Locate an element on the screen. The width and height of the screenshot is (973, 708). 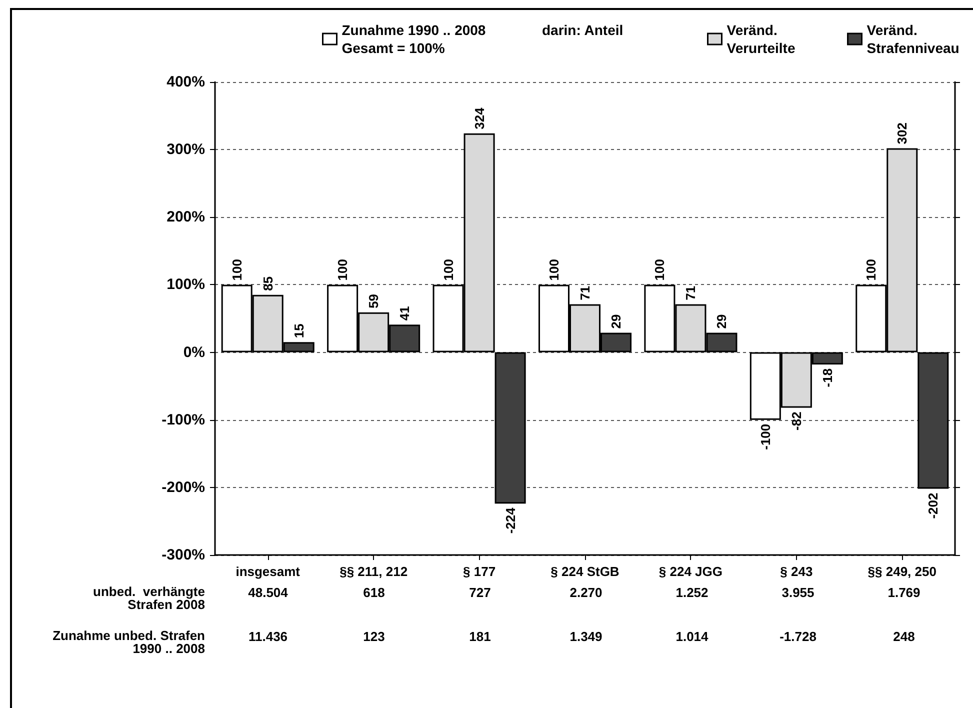
data-label: 59 is located at coordinates (374, 301).